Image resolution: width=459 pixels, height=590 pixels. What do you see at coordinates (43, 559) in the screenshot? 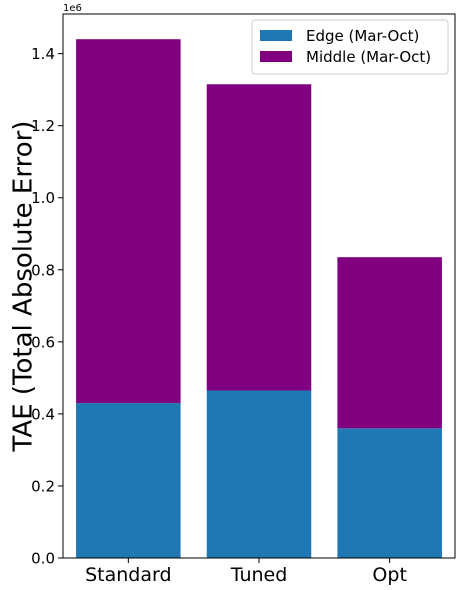
I see `y-tick-label: 0.0` at bounding box center [43, 559].